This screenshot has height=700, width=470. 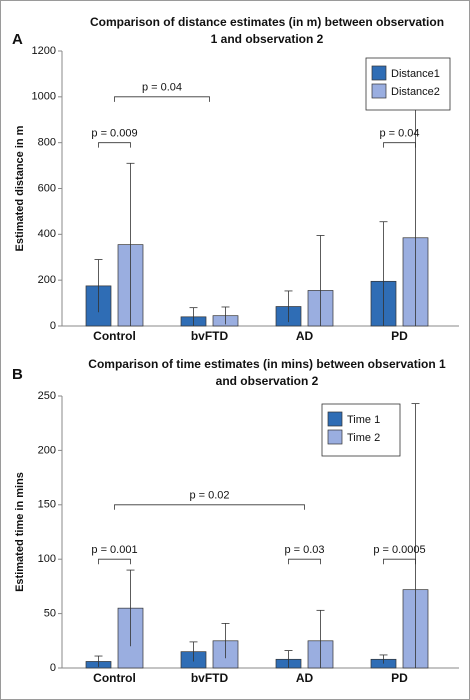 What do you see at coordinates (17, 374) in the screenshot?
I see `panel-label: B` at bounding box center [17, 374].